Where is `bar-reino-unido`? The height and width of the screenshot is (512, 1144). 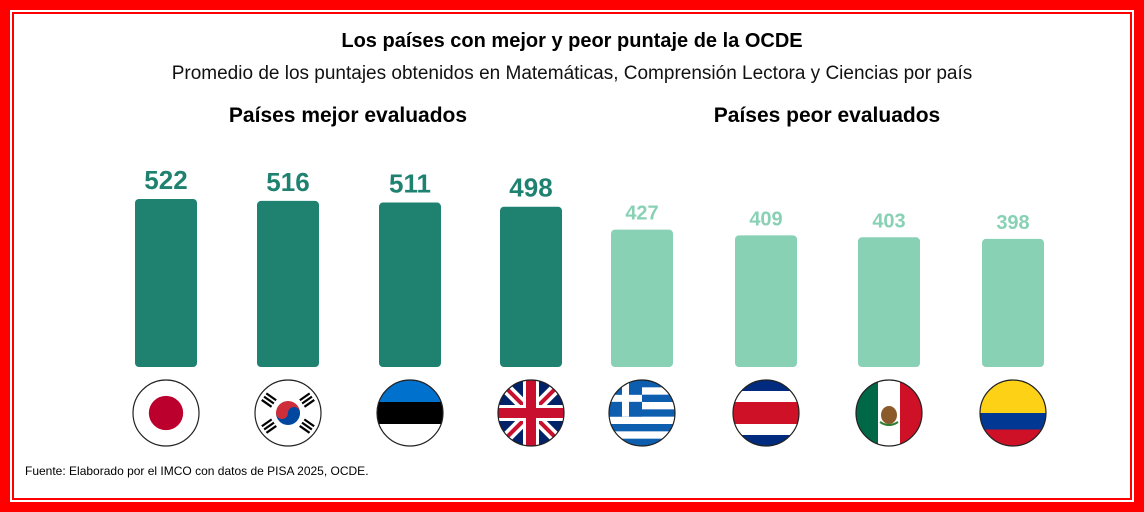 bar-reino-unido is located at coordinates (531, 286).